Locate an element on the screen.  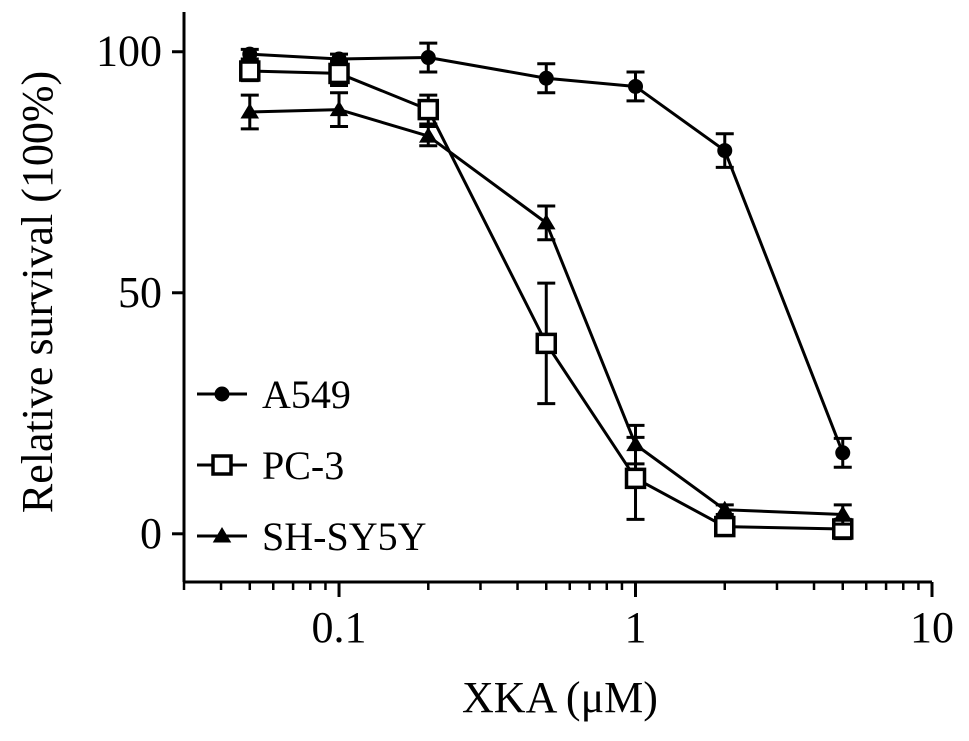
x-axis-label: XKA (μM) is located at coordinates (560, 697).